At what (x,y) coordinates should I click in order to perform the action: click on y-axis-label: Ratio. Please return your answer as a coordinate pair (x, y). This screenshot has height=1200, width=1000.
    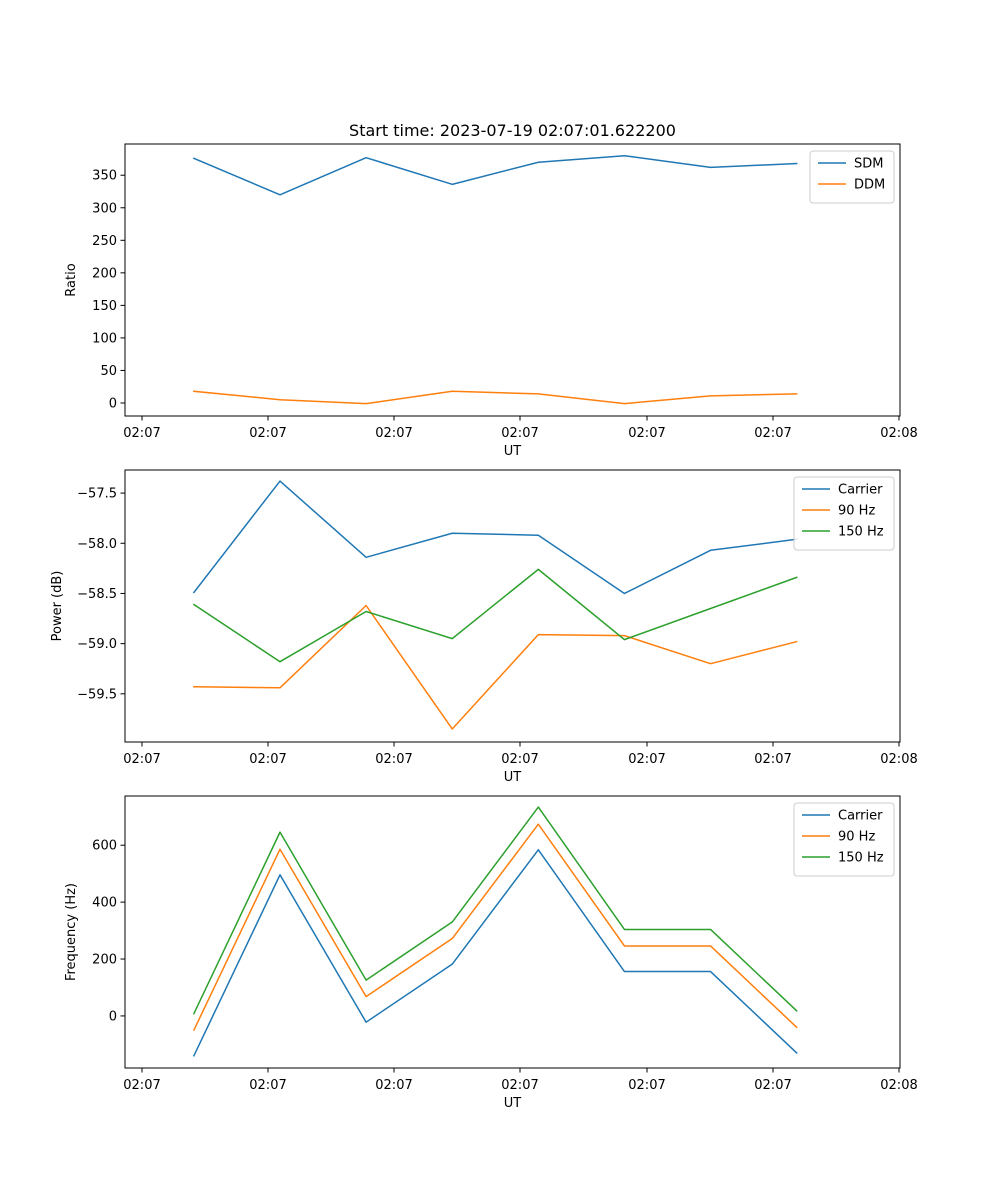
    Looking at the image, I should click on (71, 279).